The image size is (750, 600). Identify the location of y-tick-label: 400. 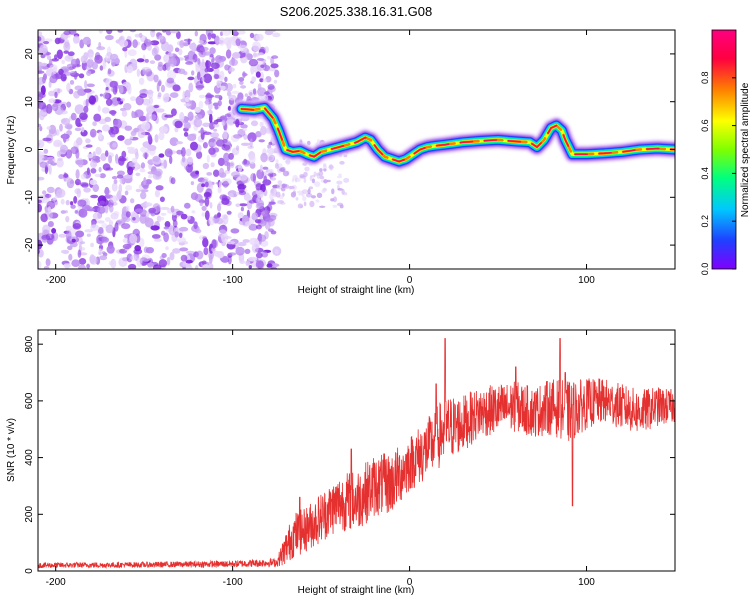
(29, 457).